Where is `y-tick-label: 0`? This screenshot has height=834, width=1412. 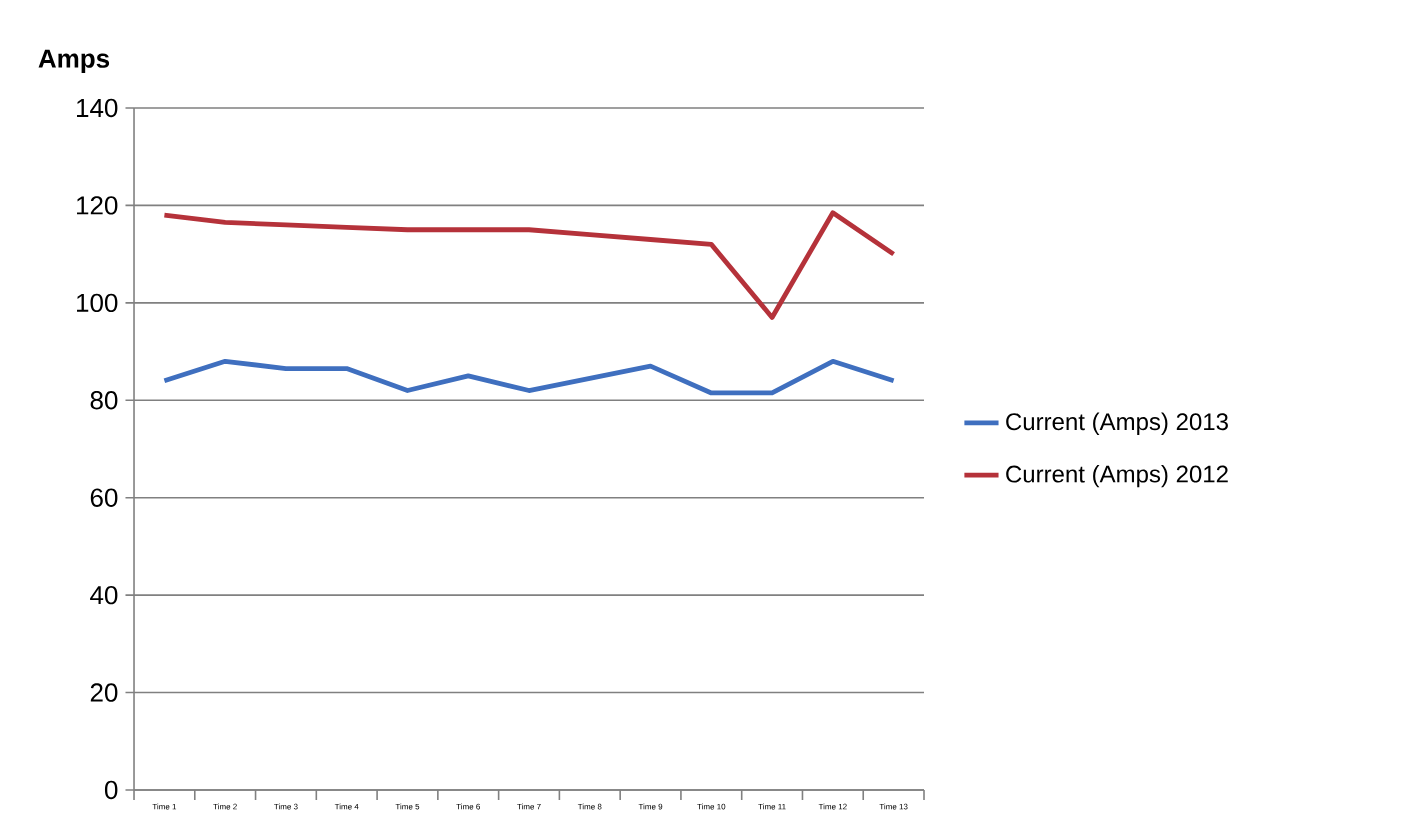
y-tick-label: 0 is located at coordinates (111, 790).